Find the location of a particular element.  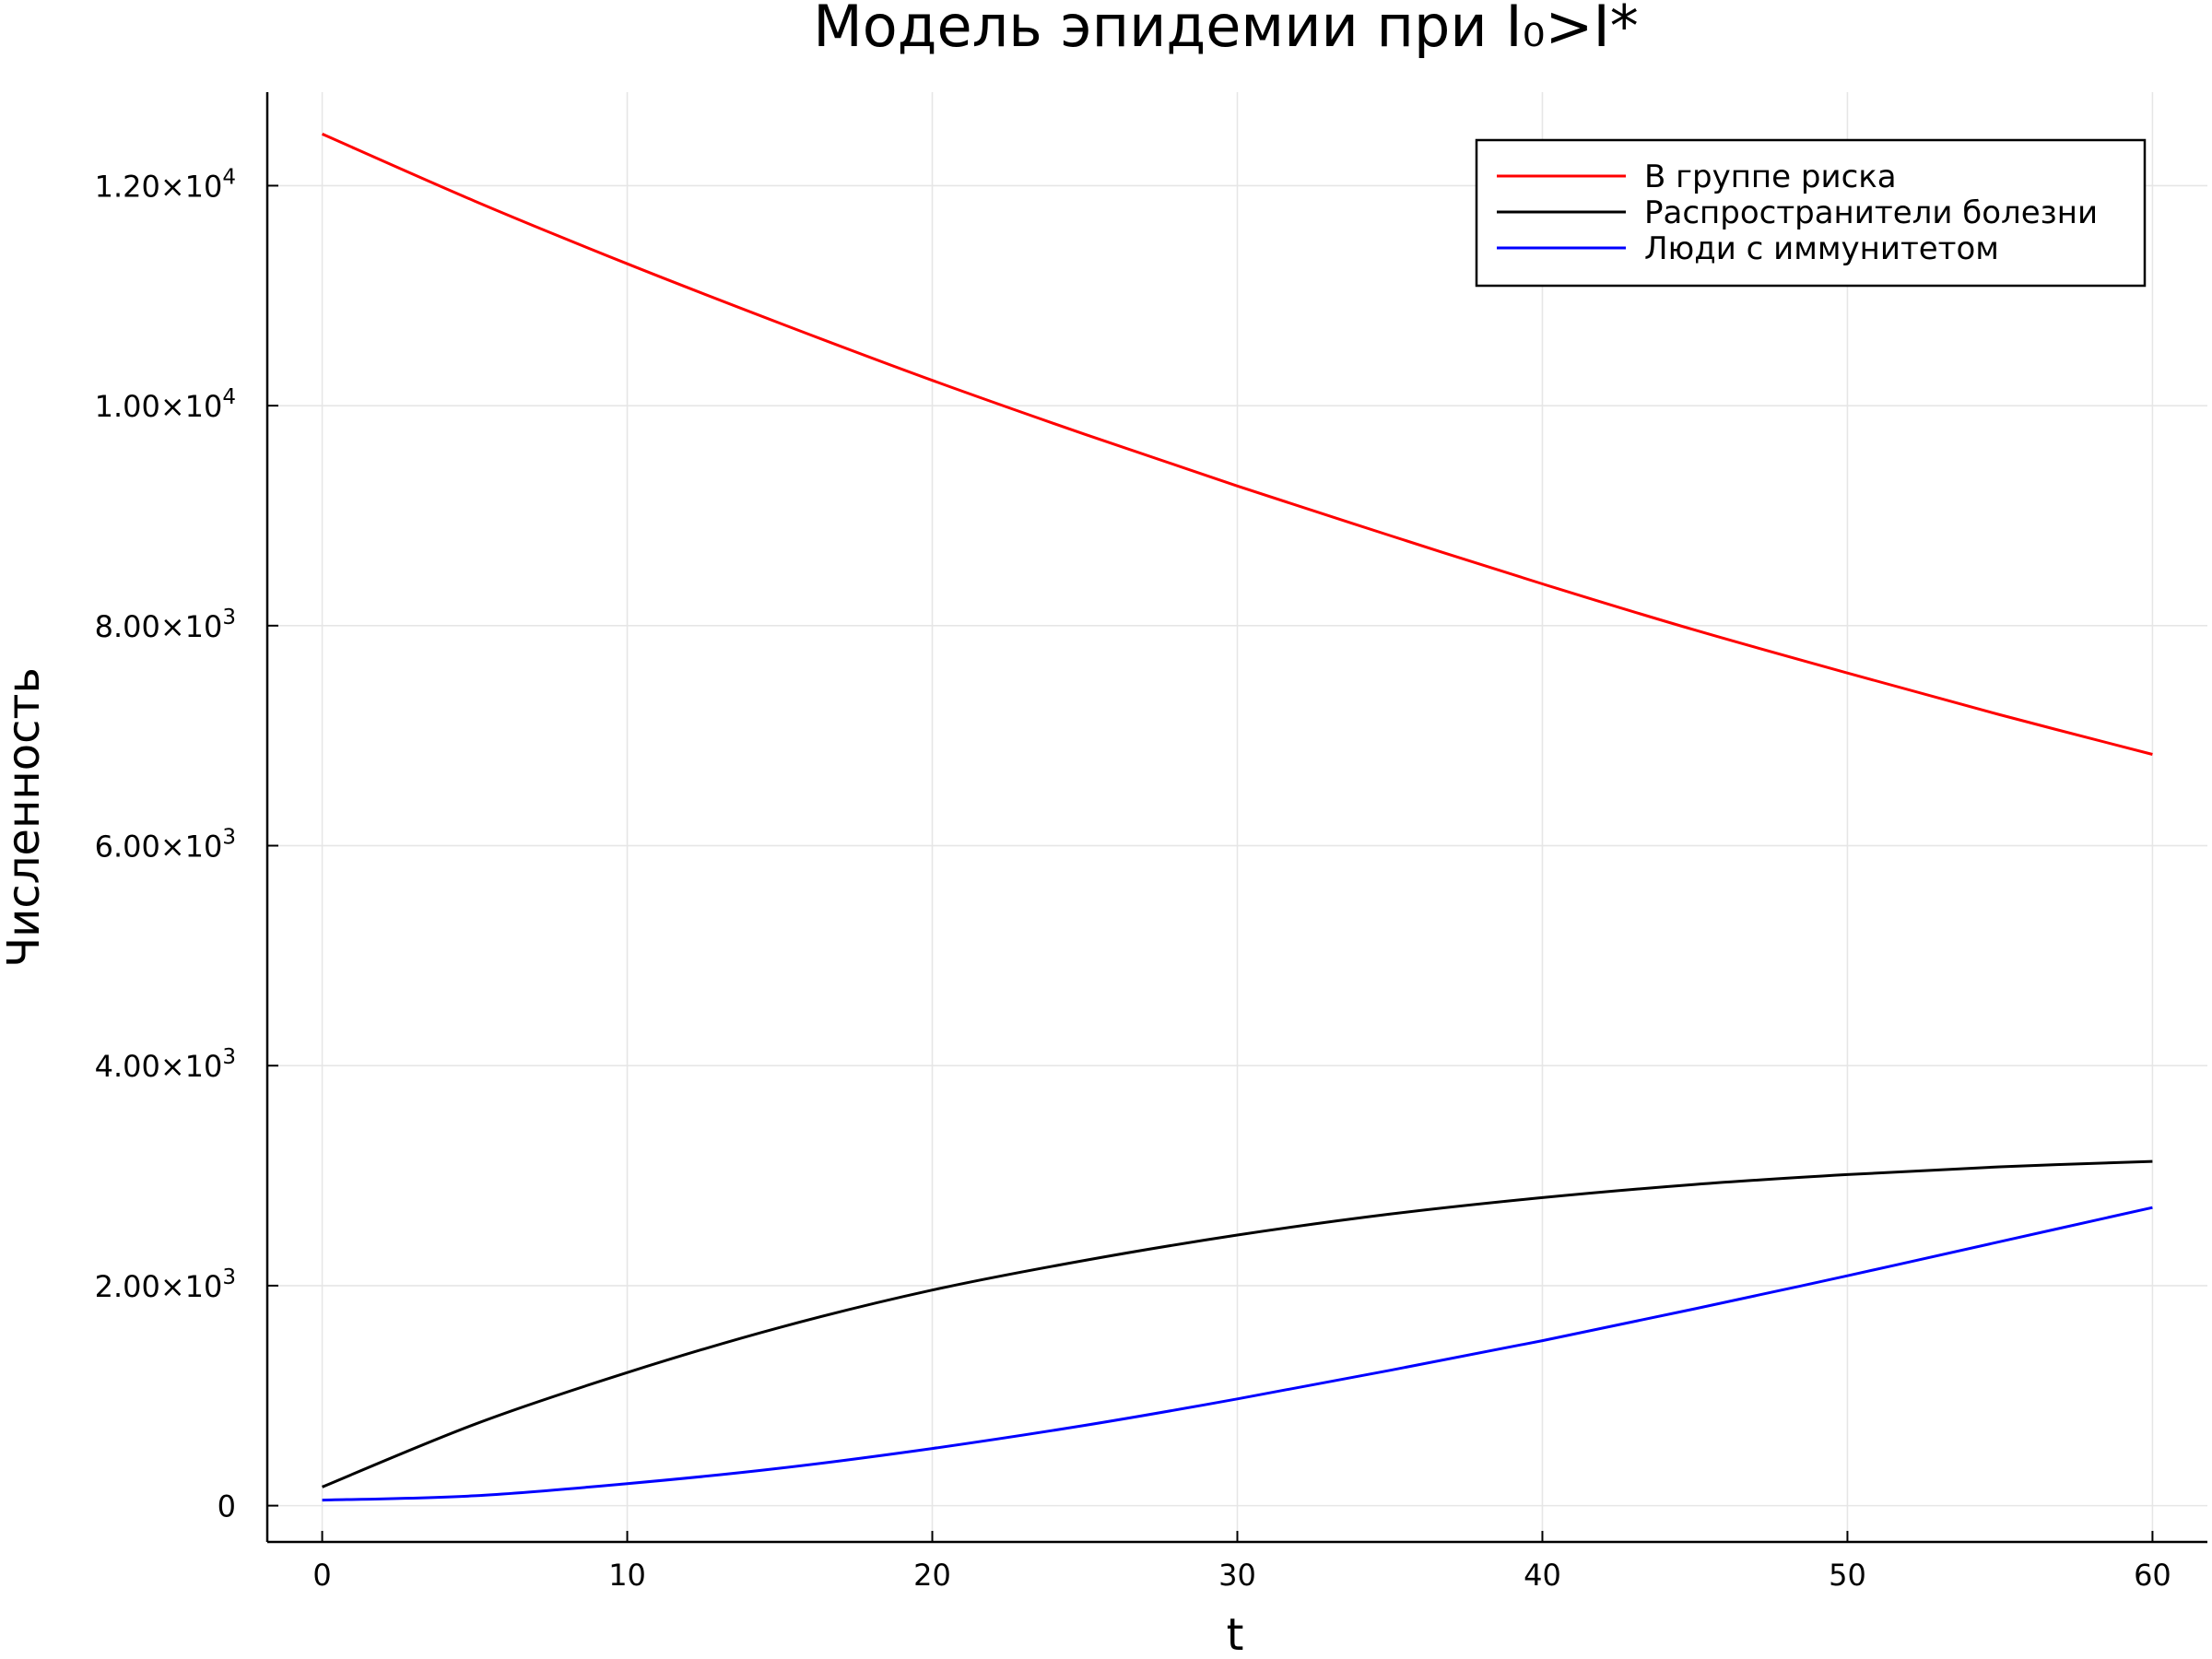

y-tick-label: 8.00×103 is located at coordinates (165, 625).